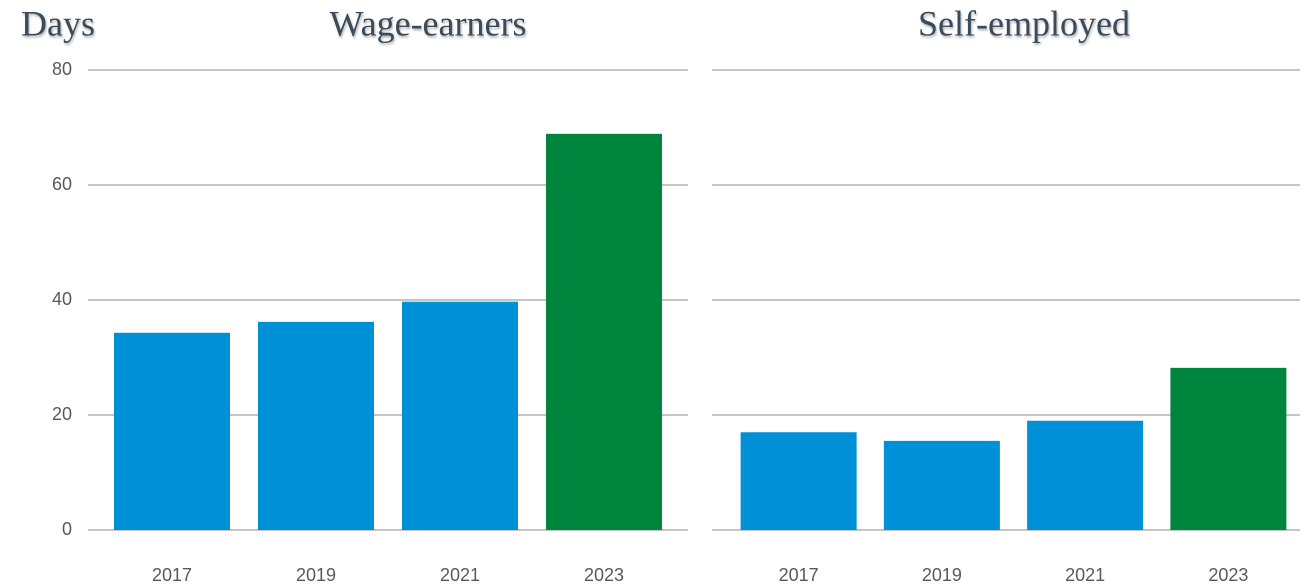 This screenshot has height=587, width=1307. Describe the element at coordinates (62, 299) in the screenshot. I see `y-tick-label: 40` at that location.